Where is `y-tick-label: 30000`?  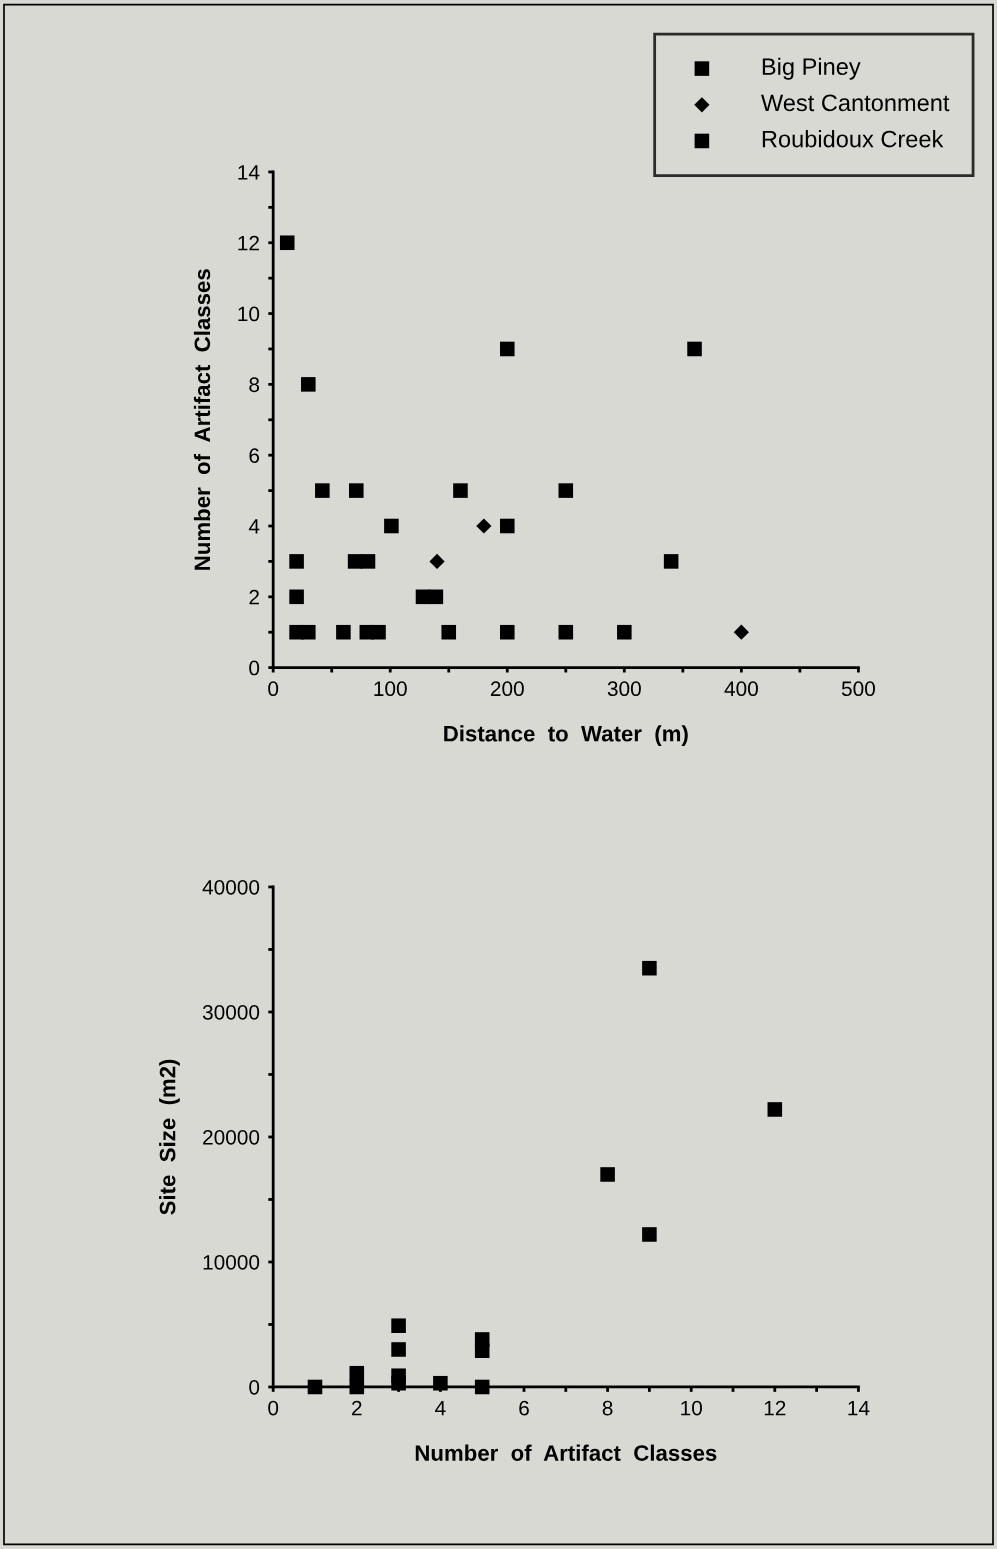 y-tick-label: 30000 is located at coordinates (231, 1012).